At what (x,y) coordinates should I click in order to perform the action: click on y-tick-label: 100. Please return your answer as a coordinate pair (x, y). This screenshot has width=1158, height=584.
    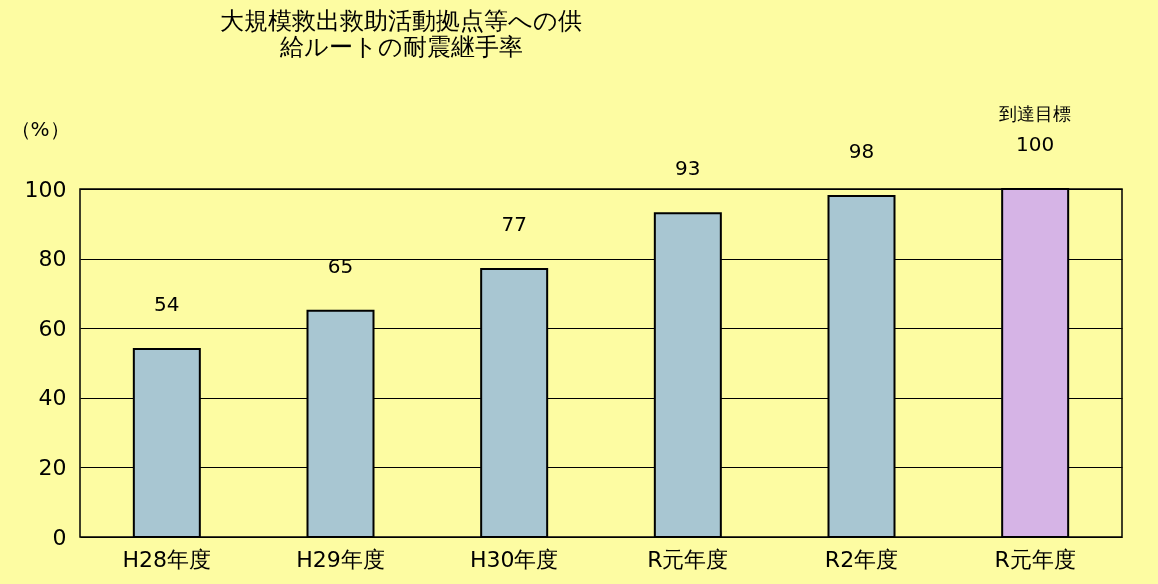
    Looking at the image, I should click on (45, 189).